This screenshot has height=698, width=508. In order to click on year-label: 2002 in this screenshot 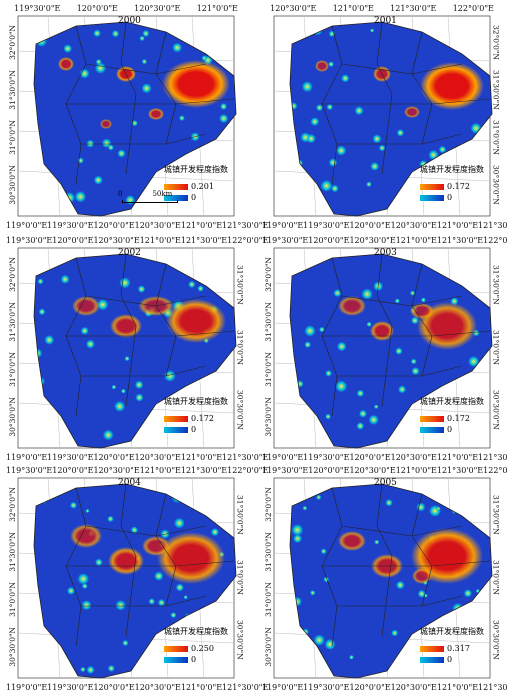, I will do `click(129, 253)`.